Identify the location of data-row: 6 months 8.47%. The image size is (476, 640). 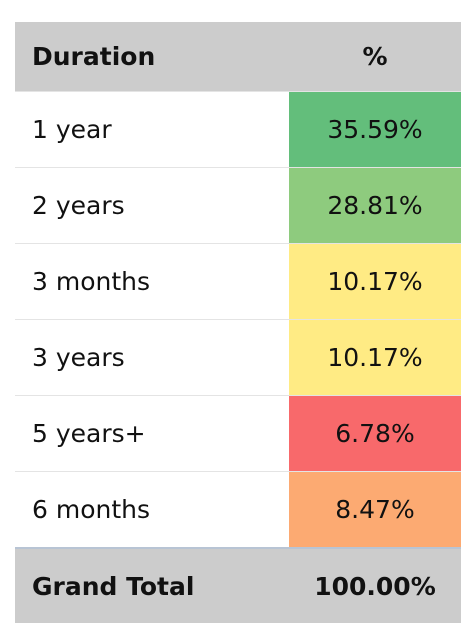
(238, 510).